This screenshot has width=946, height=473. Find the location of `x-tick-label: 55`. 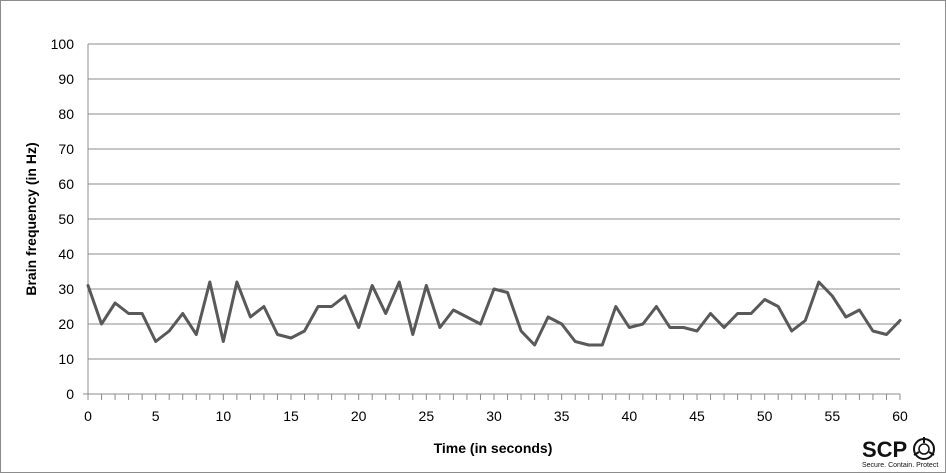

x-tick-label: 55 is located at coordinates (833, 416).